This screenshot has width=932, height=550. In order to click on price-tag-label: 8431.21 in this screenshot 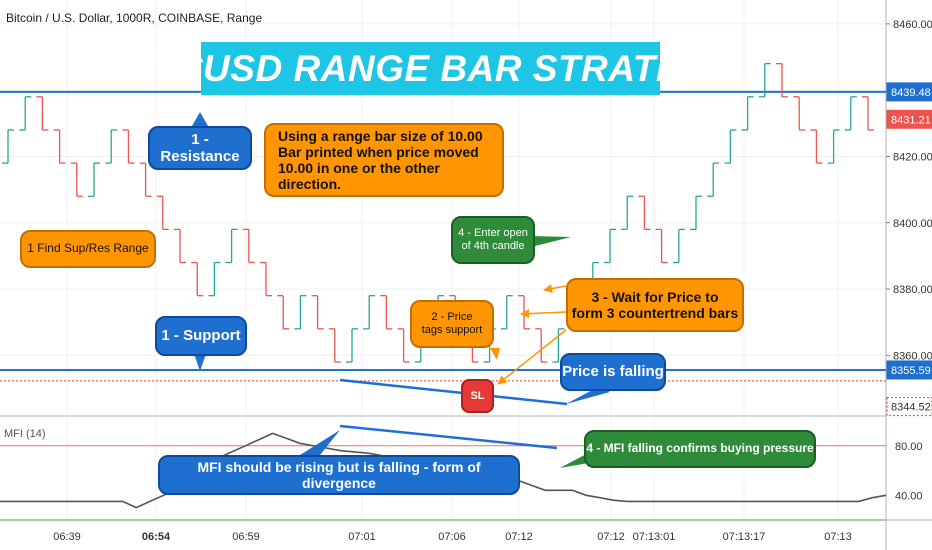, I will do `click(911, 120)`.